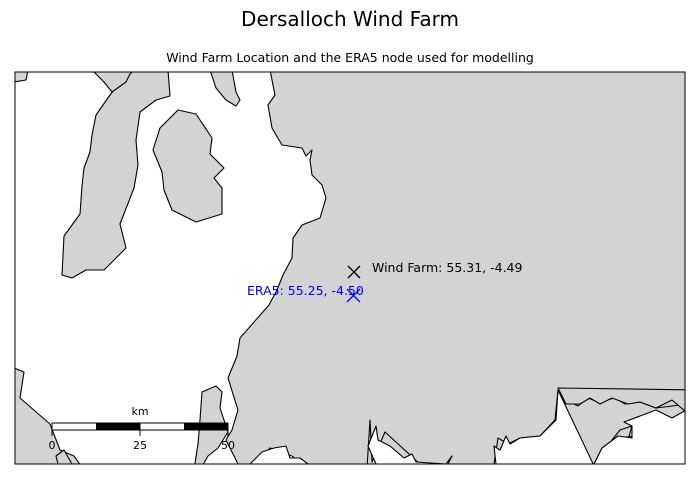 The height and width of the screenshot is (500, 700). What do you see at coordinates (140, 445) in the screenshot?
I see `scale-tick-25: 25` at bounding box center [140, 445].